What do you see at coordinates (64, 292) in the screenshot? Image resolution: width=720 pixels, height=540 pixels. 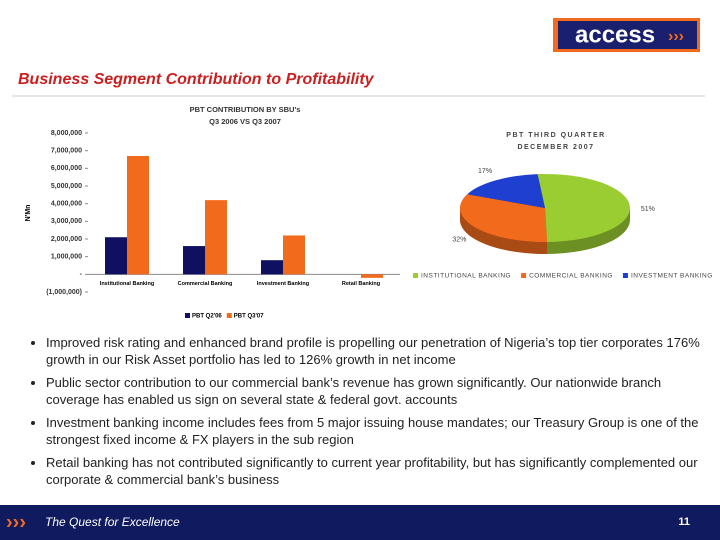 I see `y-tick-label: (1,000,000)` at bounding box center [64, 292].